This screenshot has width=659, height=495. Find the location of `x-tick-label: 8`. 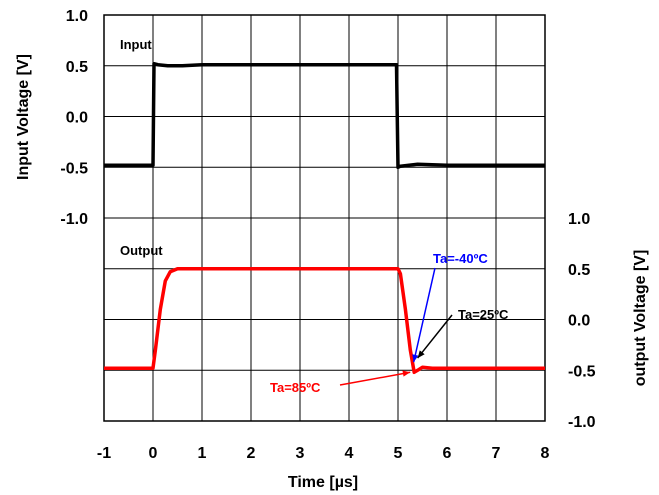

x-tick-label: 8 is located at coordinates (545, 453).